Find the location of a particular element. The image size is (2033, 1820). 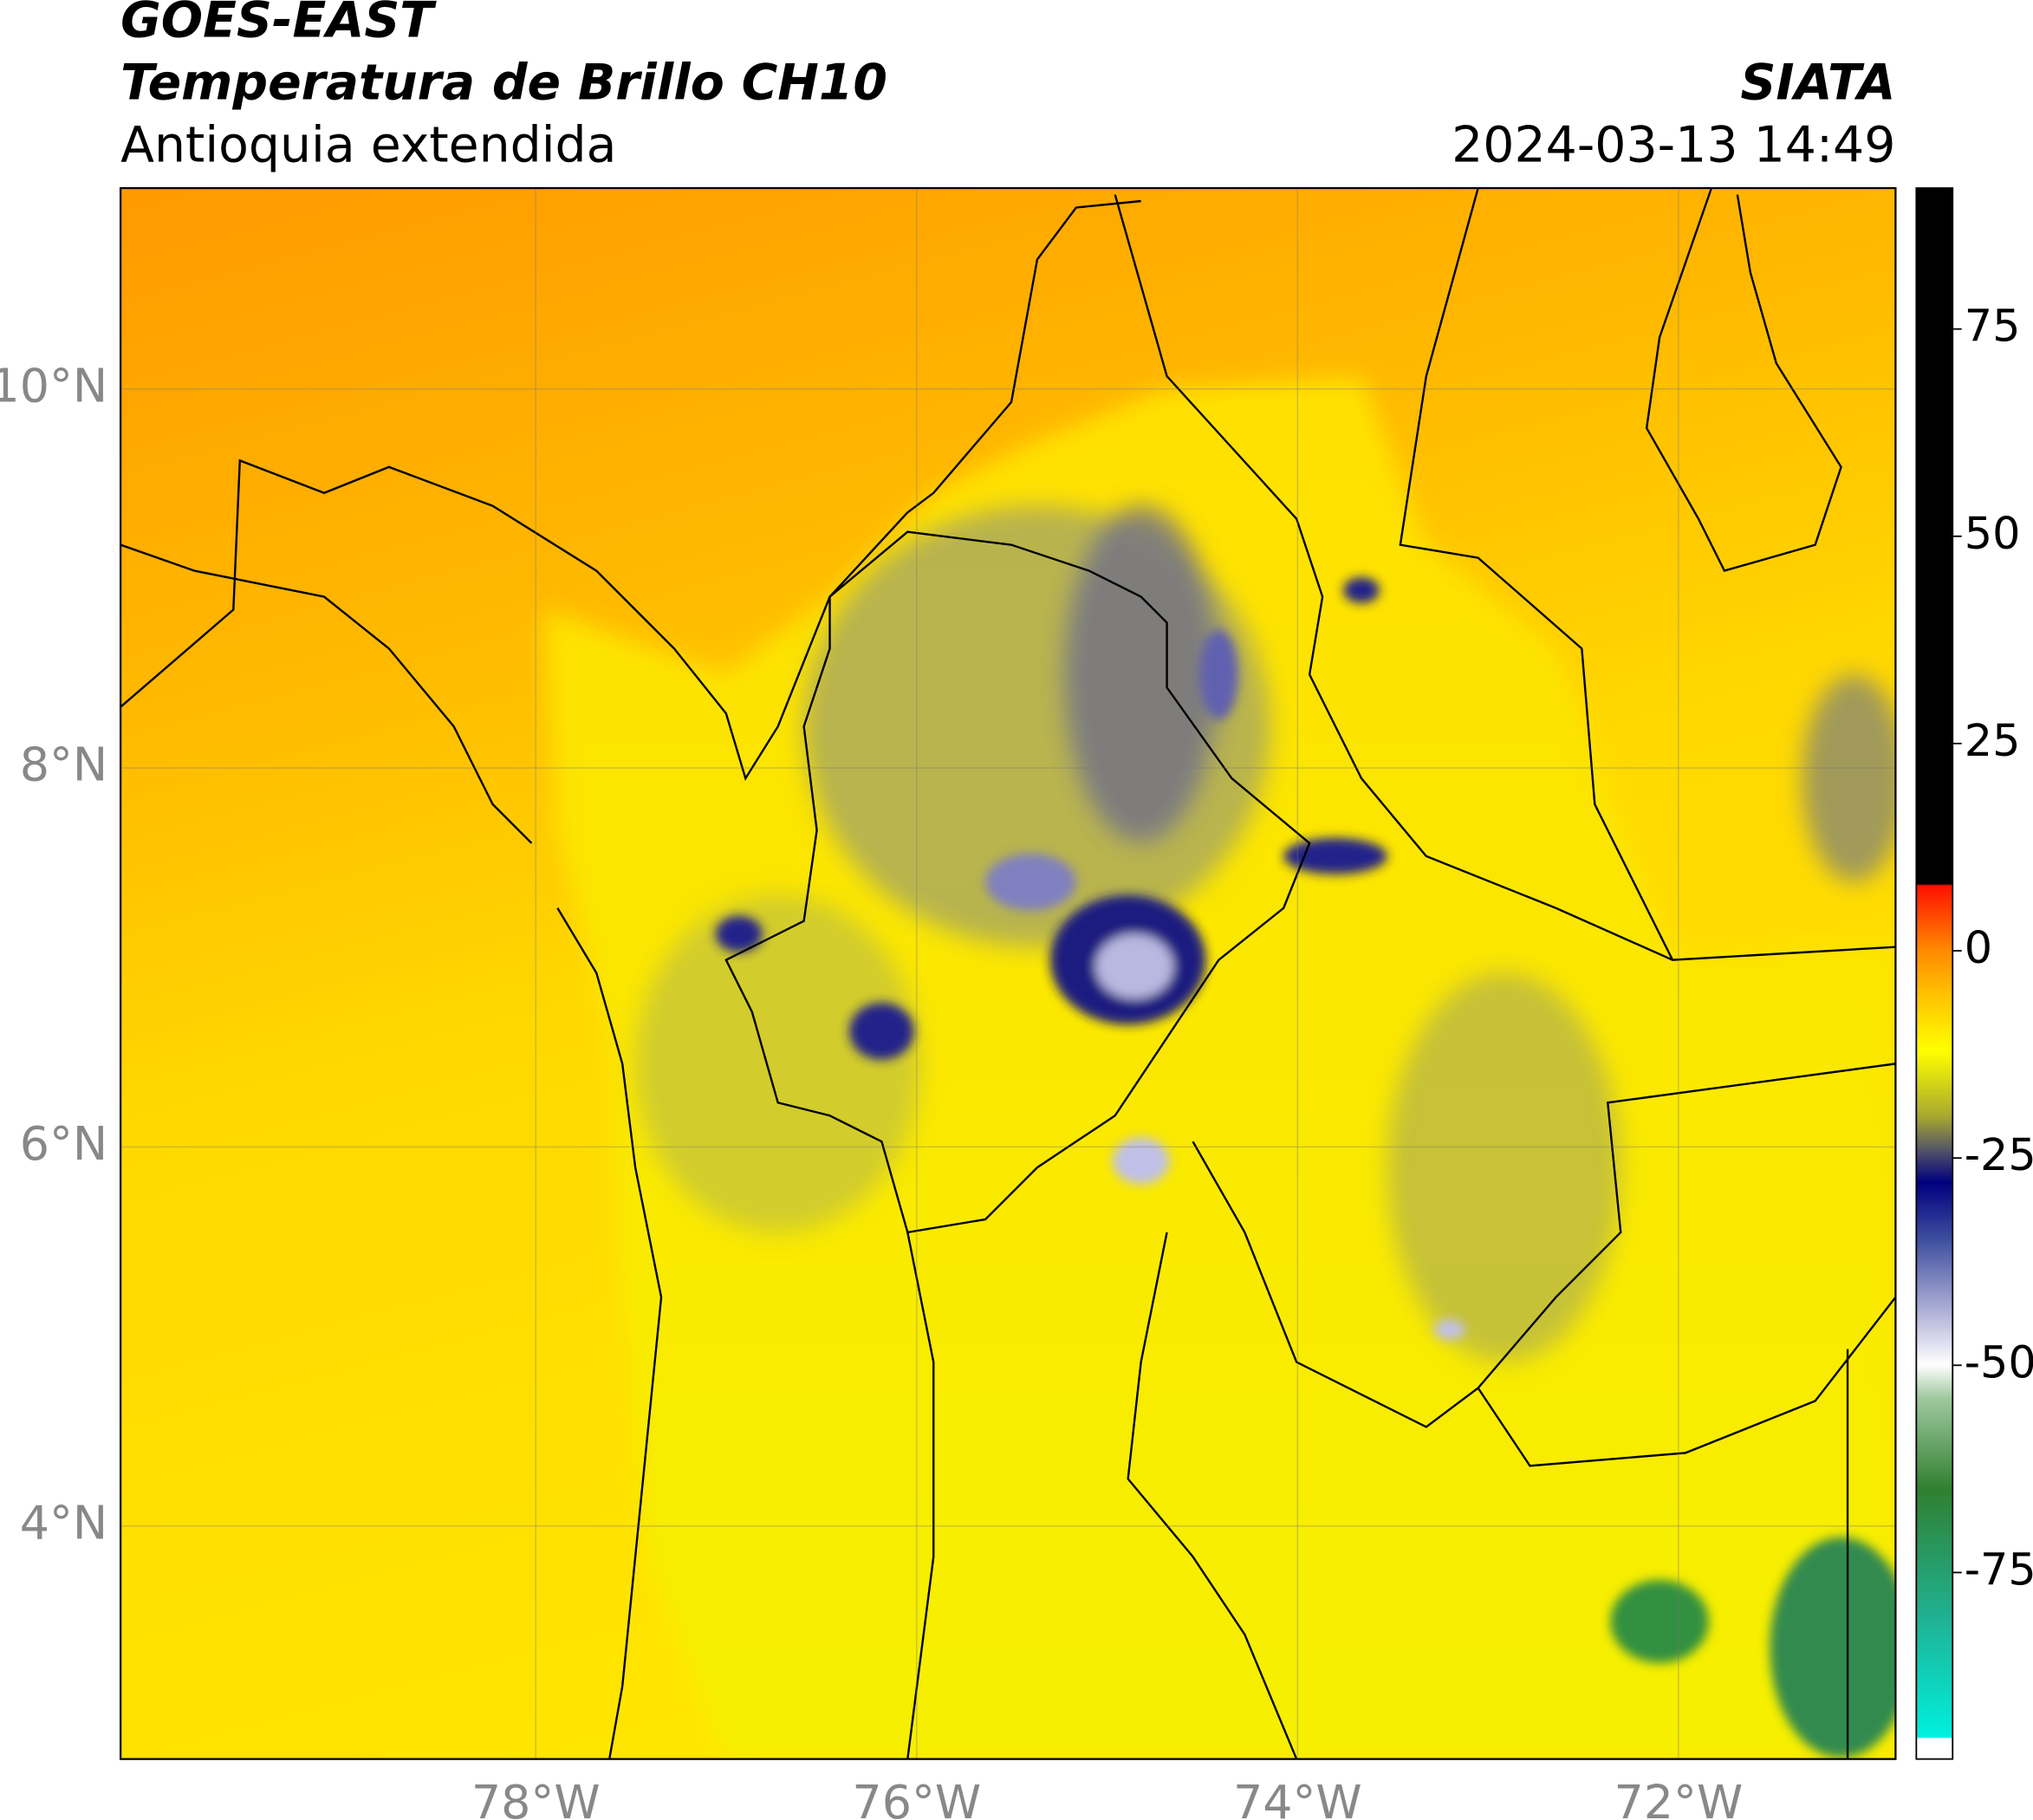

y-tick-label: 10°N is located at coordinates (53, 385).